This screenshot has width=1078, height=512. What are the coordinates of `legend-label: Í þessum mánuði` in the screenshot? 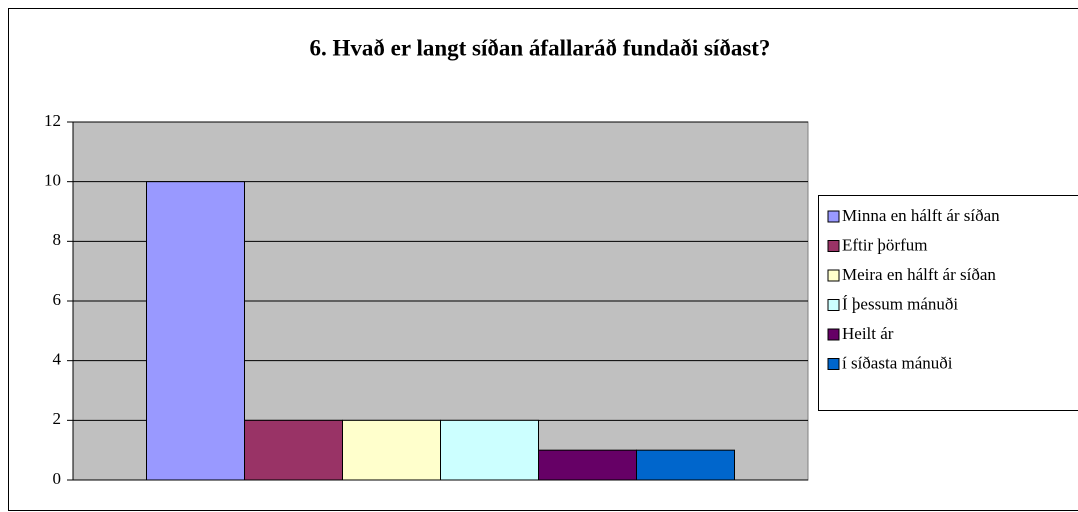 It's located at (900, 303).